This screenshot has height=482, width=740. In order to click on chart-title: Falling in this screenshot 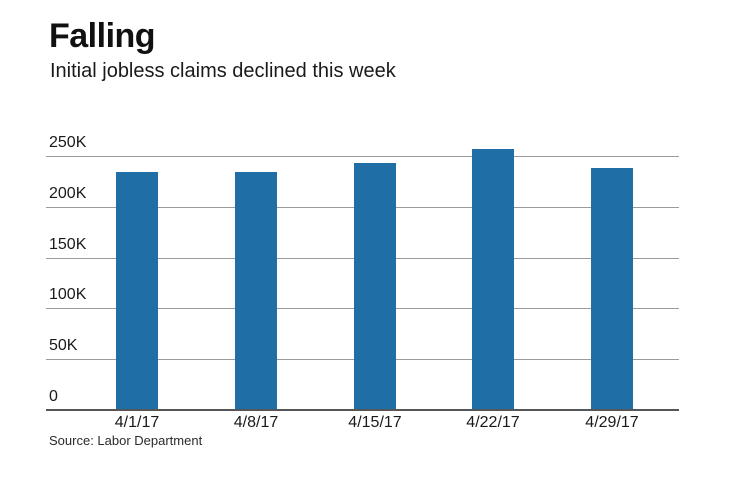, I will do `click(102, 36)`.